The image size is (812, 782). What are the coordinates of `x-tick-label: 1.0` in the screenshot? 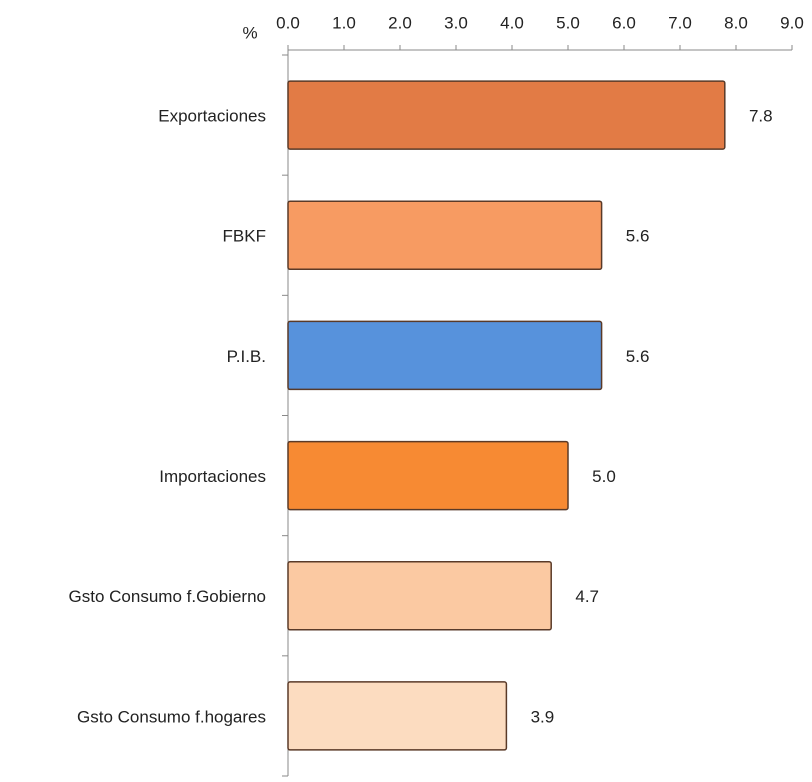 It's located at (344, 22).